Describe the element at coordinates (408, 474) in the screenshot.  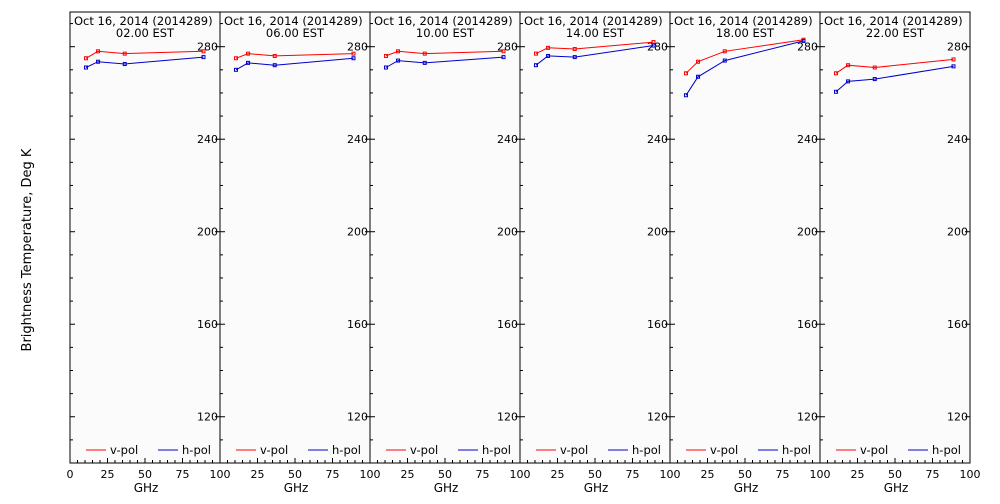
I see `x-tick-label: 25` at that location.